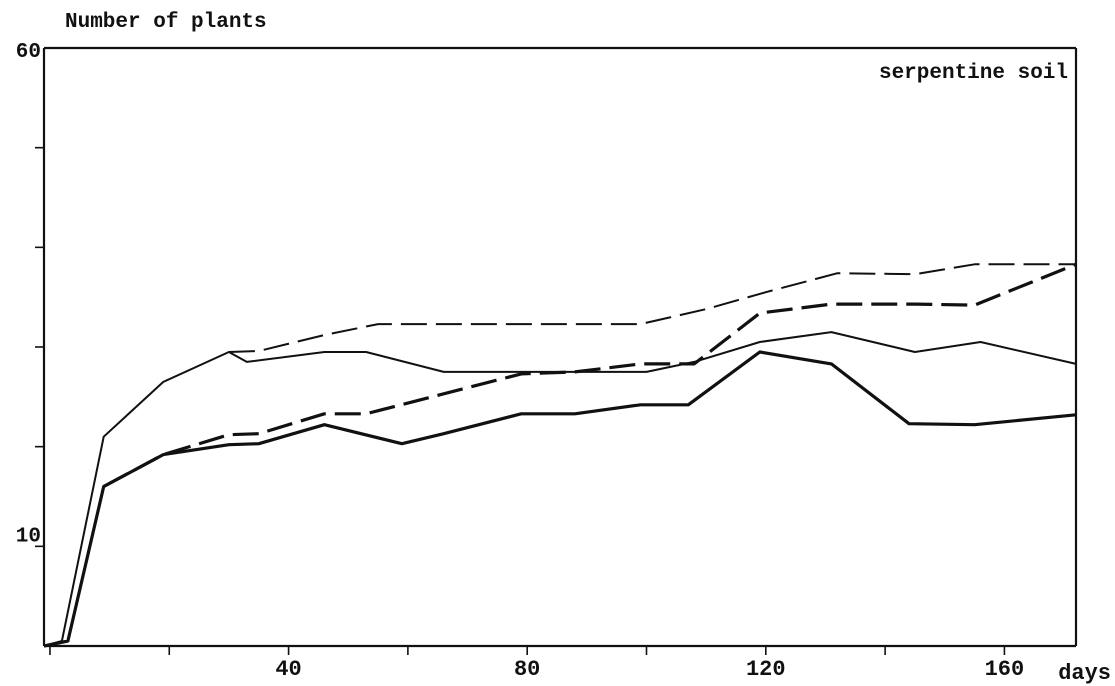  I want to click on x-tick-label: 120, so click(766, 669).